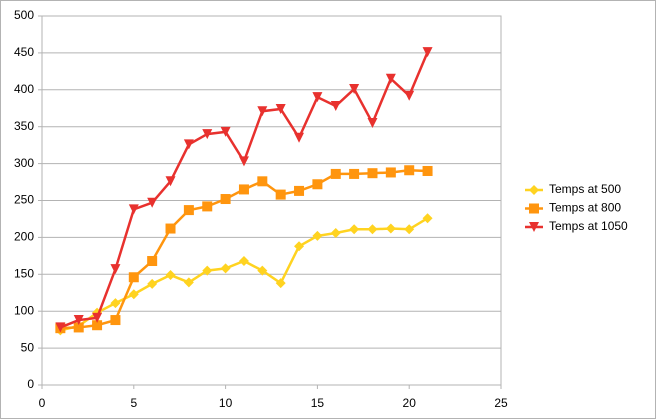 The image size is (656, 419). What do you see at coordinates (24, 273) in the screenshot?
I see `y-tick-label: 150` at bounding box center [24, 273].